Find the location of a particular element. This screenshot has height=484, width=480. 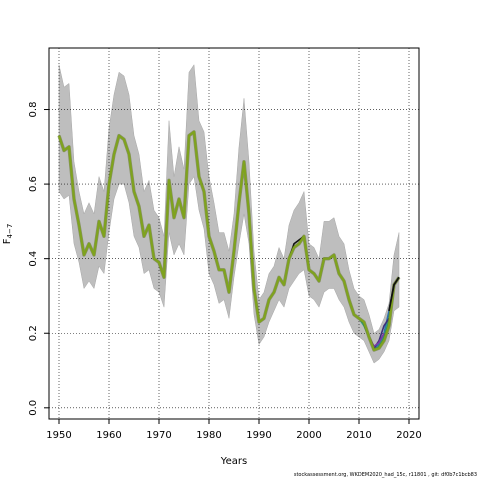

x-tick-label: 1980 is located at coordinates (208, 435).